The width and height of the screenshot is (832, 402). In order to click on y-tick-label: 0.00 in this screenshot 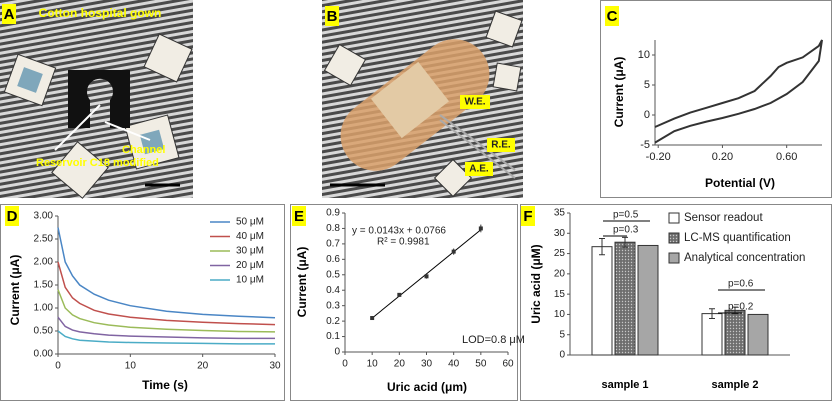, I will do `click(44, 354)`.